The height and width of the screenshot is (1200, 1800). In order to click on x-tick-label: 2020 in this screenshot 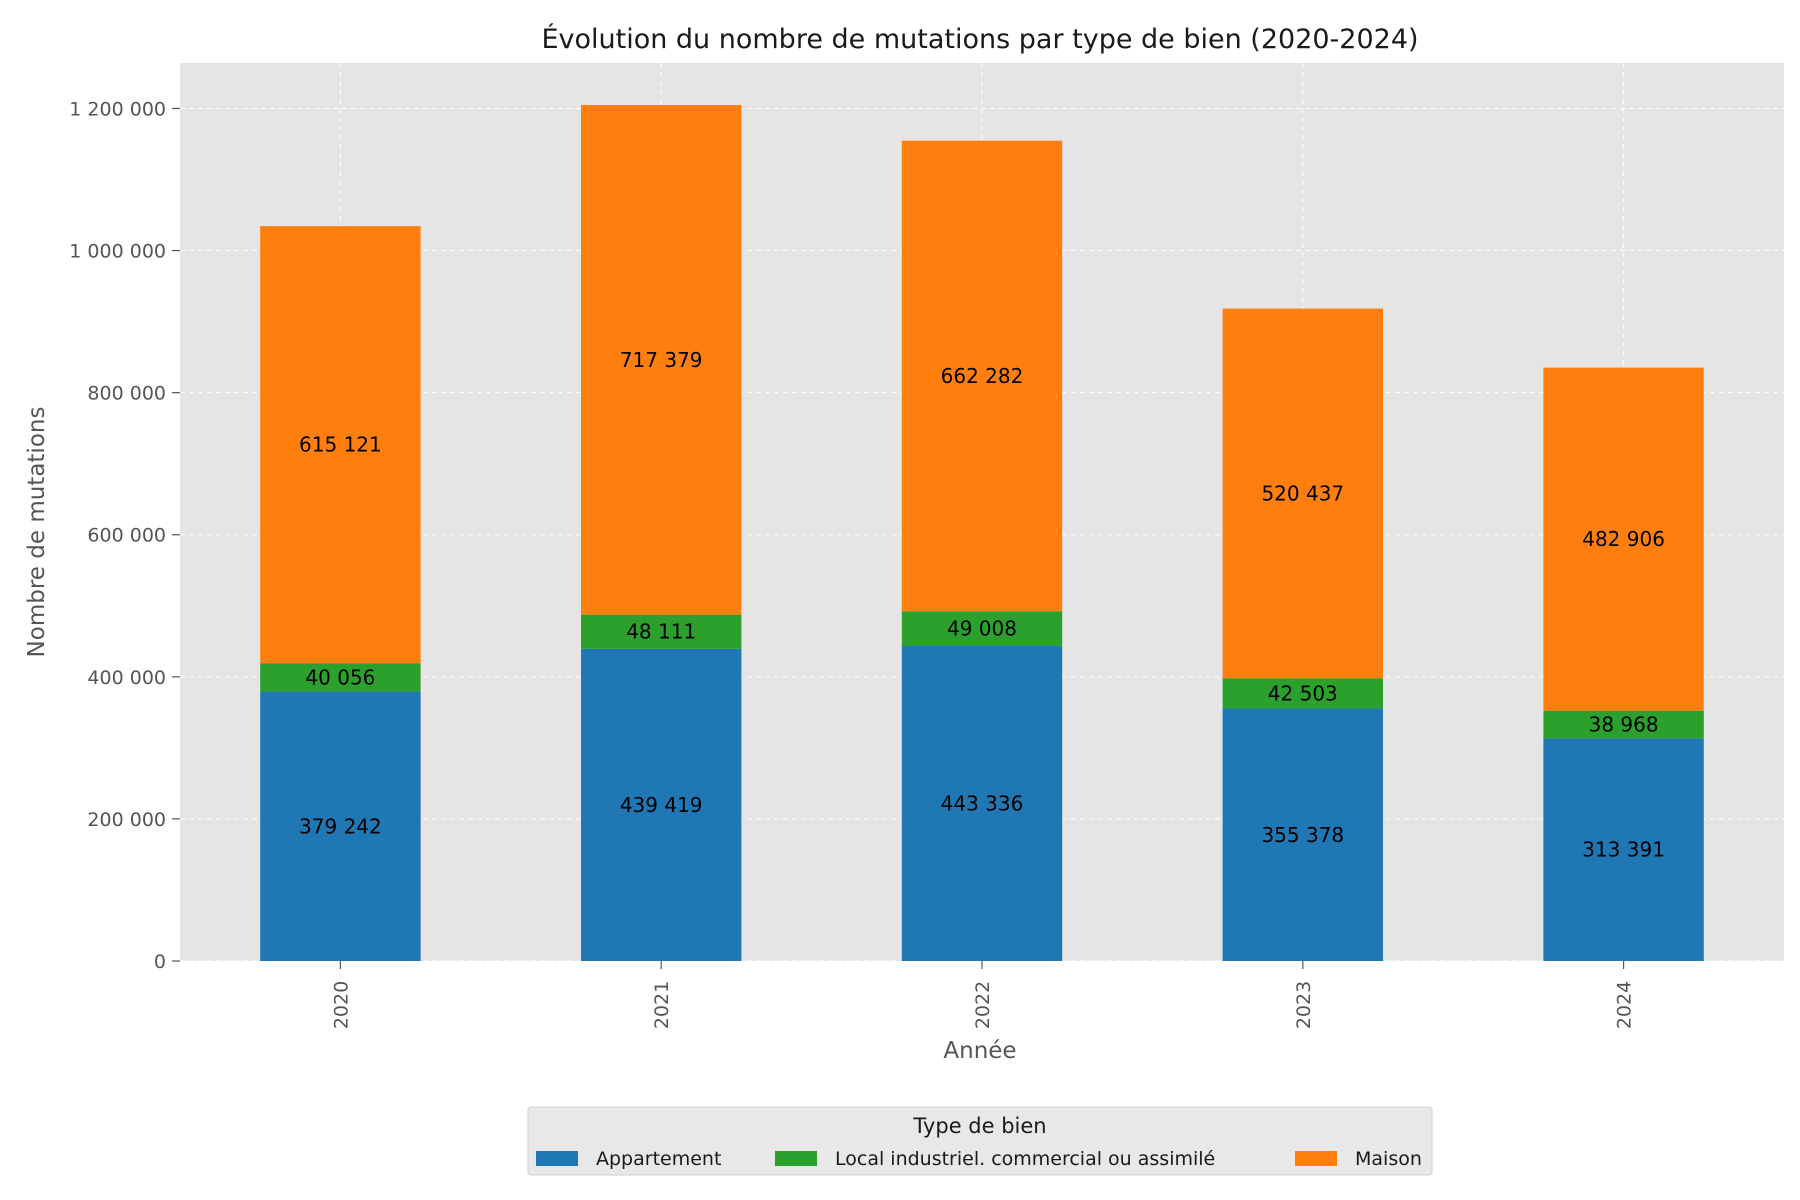, I will do `click(341, 1005)`.